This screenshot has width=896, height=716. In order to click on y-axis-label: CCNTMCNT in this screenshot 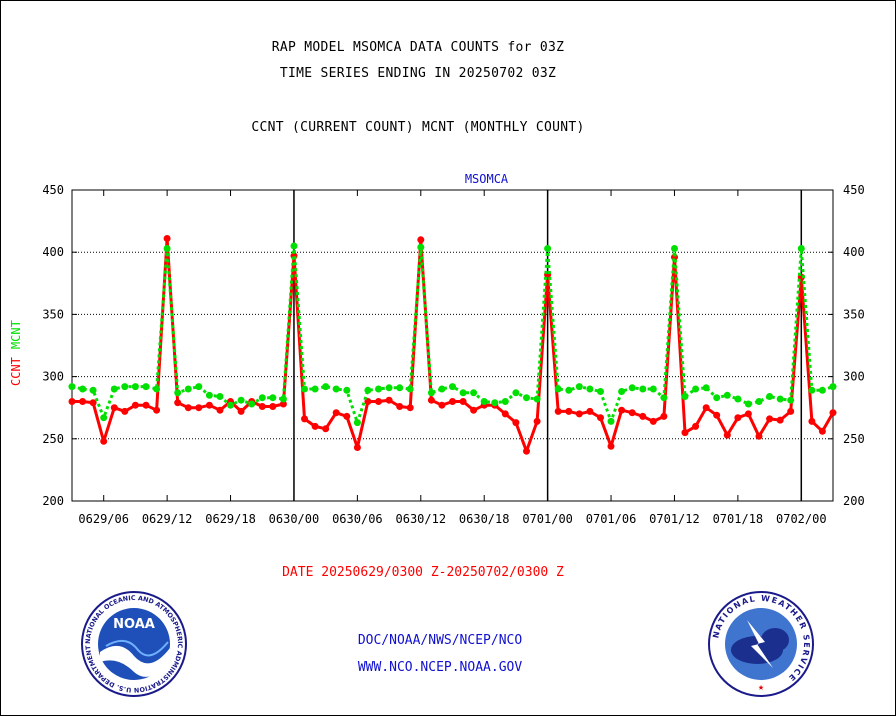, I will do `click(16, 353)`.